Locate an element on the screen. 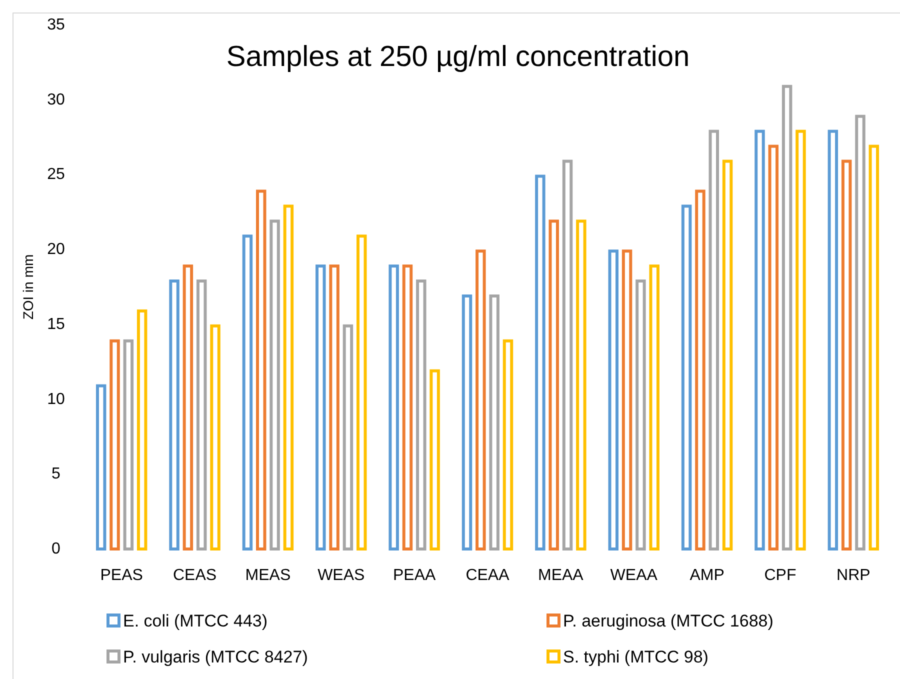  x-tick-label: WEAA is located at coordinates (634, 575).